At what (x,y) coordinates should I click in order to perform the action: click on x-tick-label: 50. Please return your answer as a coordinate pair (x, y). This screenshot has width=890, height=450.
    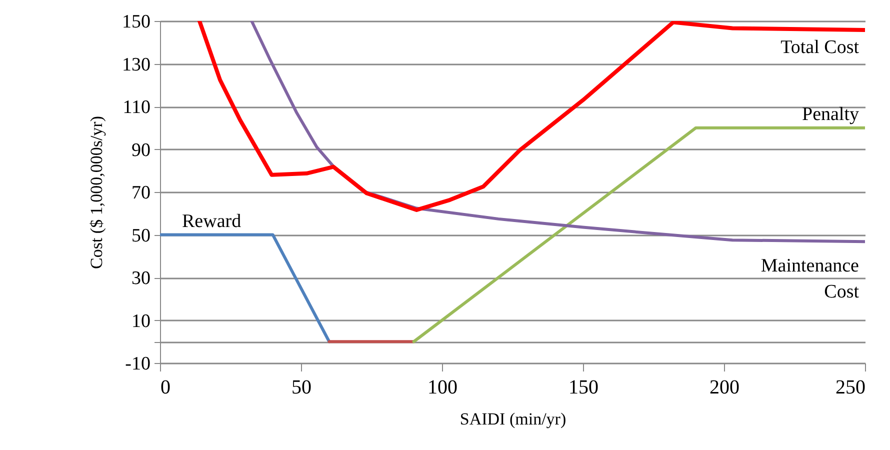
    Looking at the image, I should click on (302, 387).